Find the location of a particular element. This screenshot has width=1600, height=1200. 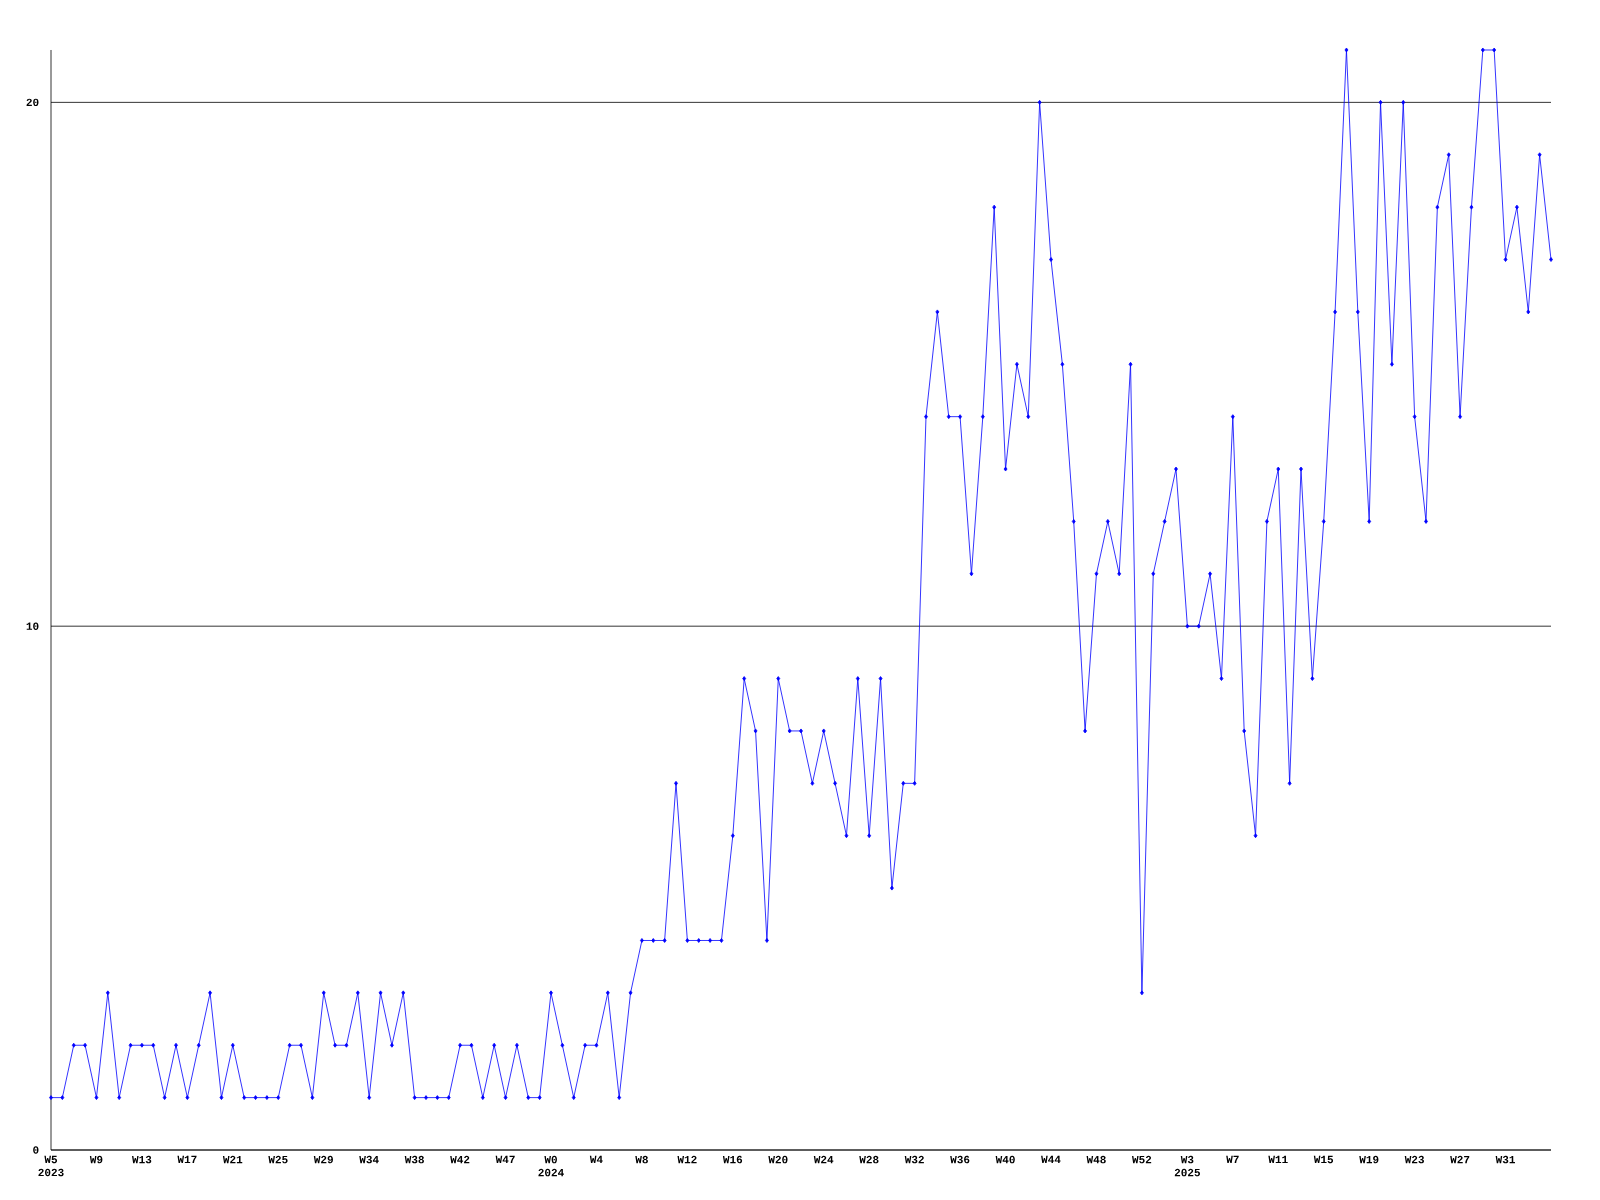

x-tick-label: W11 is located at coordinates (1278, 1159).